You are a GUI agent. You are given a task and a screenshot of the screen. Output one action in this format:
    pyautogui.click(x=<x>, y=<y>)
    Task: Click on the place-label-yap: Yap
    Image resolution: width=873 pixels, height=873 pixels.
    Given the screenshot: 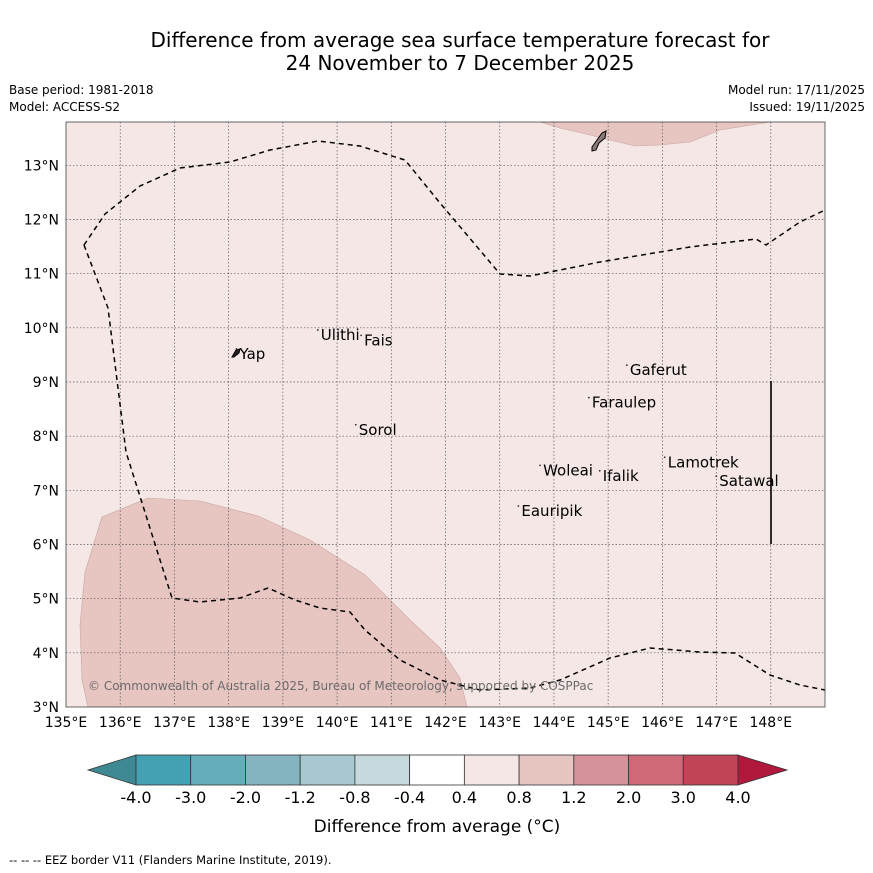 What is the action you would take?
    pyautogui.click(x=251, y=354)
    